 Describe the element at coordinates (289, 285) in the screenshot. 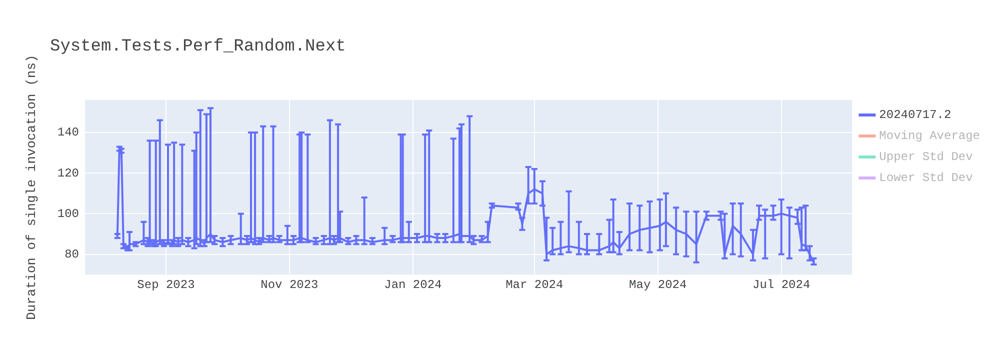

I see `x-tick-label: Nov 2023` at that location.